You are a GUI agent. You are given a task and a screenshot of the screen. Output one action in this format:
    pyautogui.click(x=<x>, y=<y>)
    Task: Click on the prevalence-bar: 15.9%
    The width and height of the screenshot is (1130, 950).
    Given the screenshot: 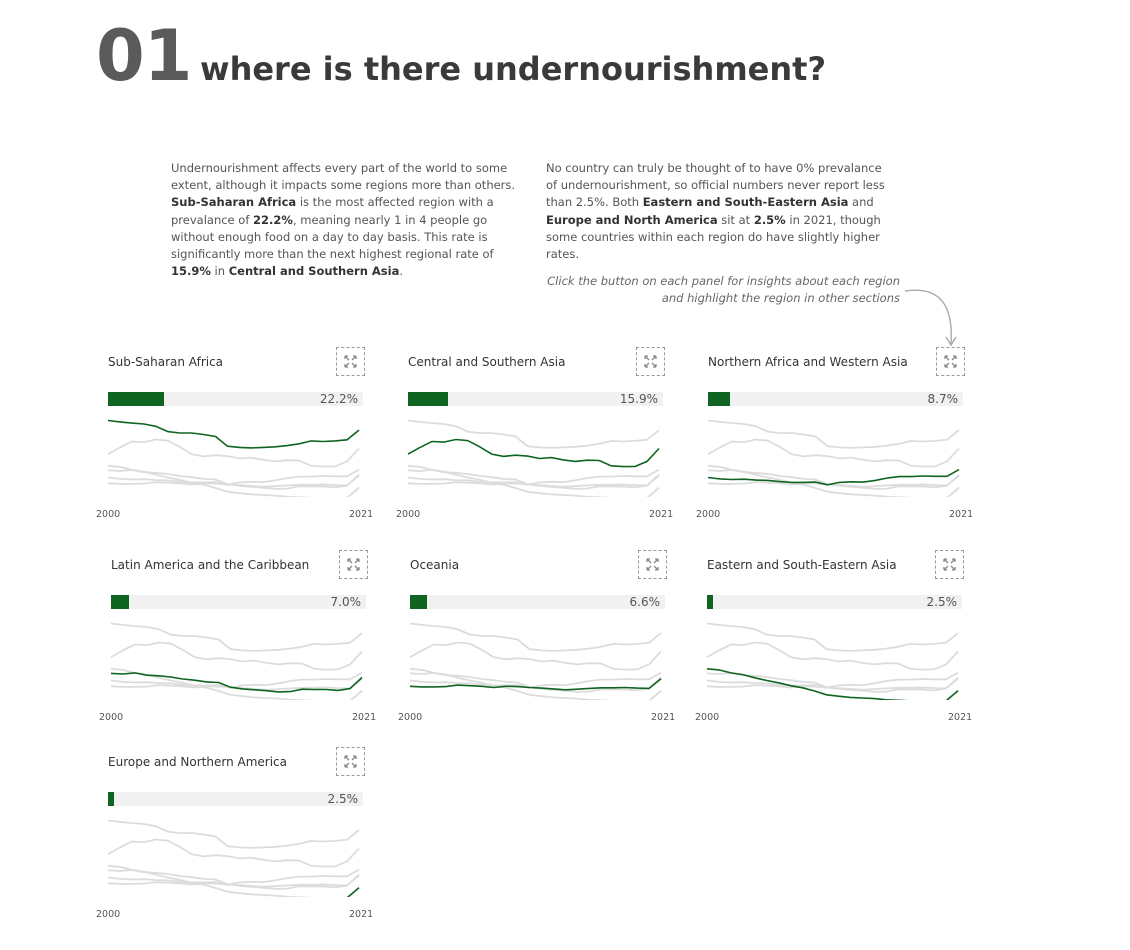 What is the action you would take?
    pyautogui.click(x=535, y=399)
    